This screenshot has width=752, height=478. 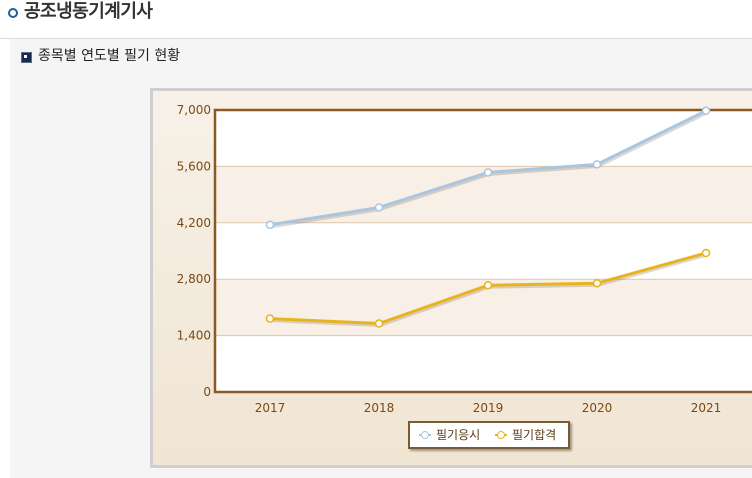 I want to click on legend-marker-apply-icon, so click(x=425, y=435).